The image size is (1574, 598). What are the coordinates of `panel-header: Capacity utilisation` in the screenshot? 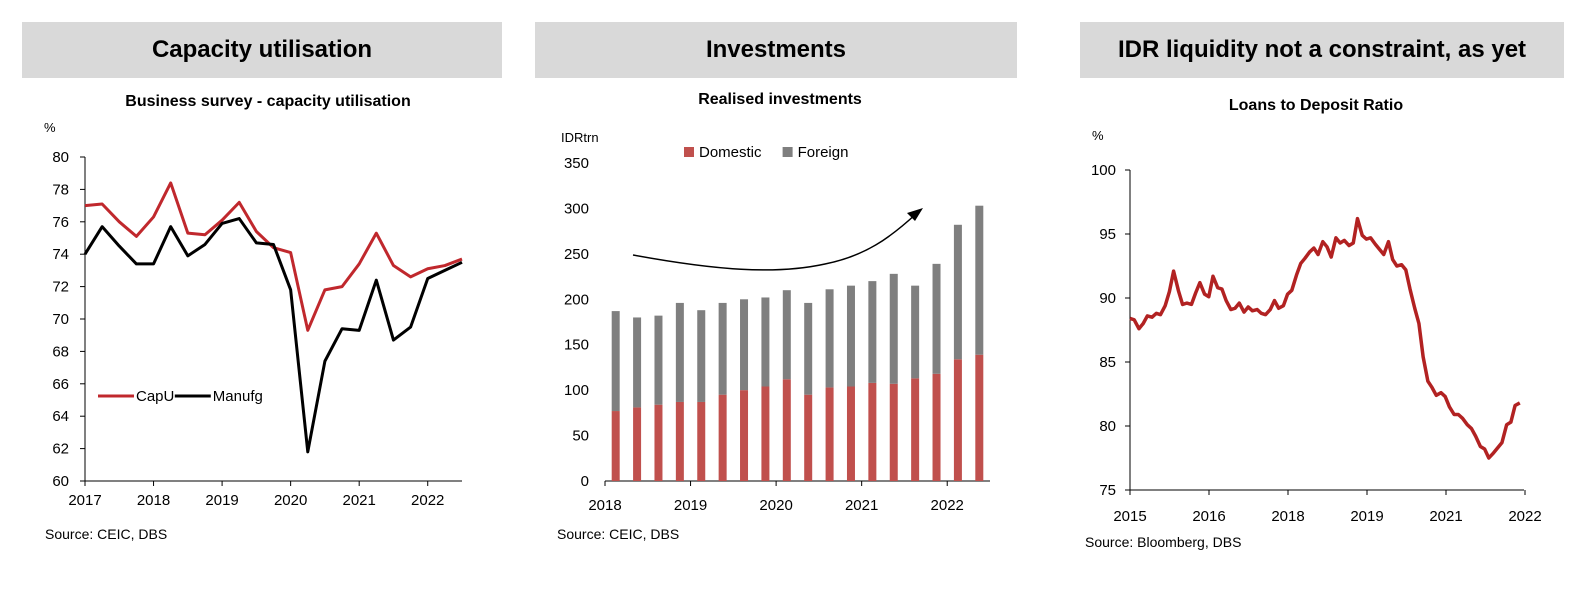 It's located at (262, 50).